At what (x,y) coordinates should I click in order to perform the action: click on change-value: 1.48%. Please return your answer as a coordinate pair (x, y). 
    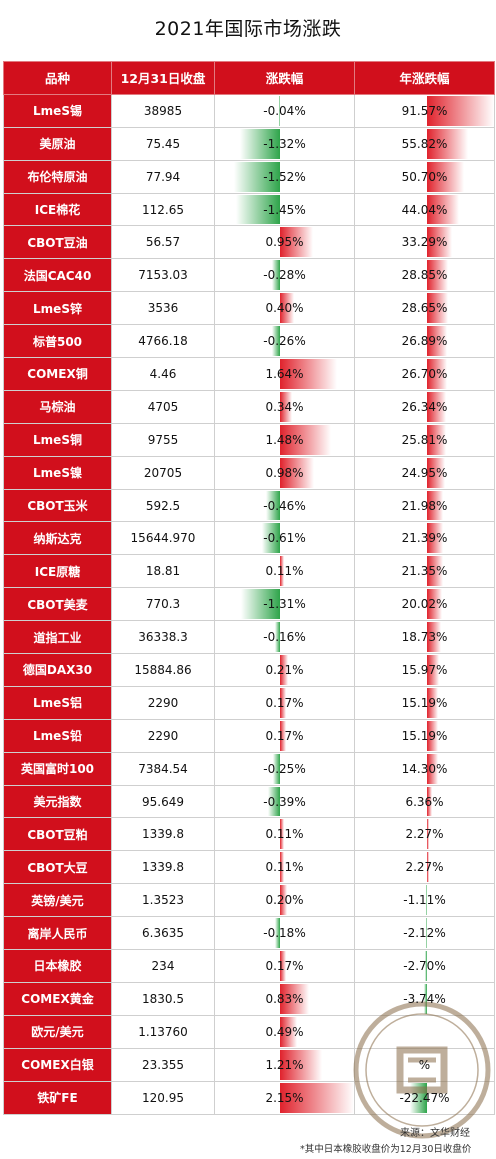
    Looking at the image, I should click on (284, 439).